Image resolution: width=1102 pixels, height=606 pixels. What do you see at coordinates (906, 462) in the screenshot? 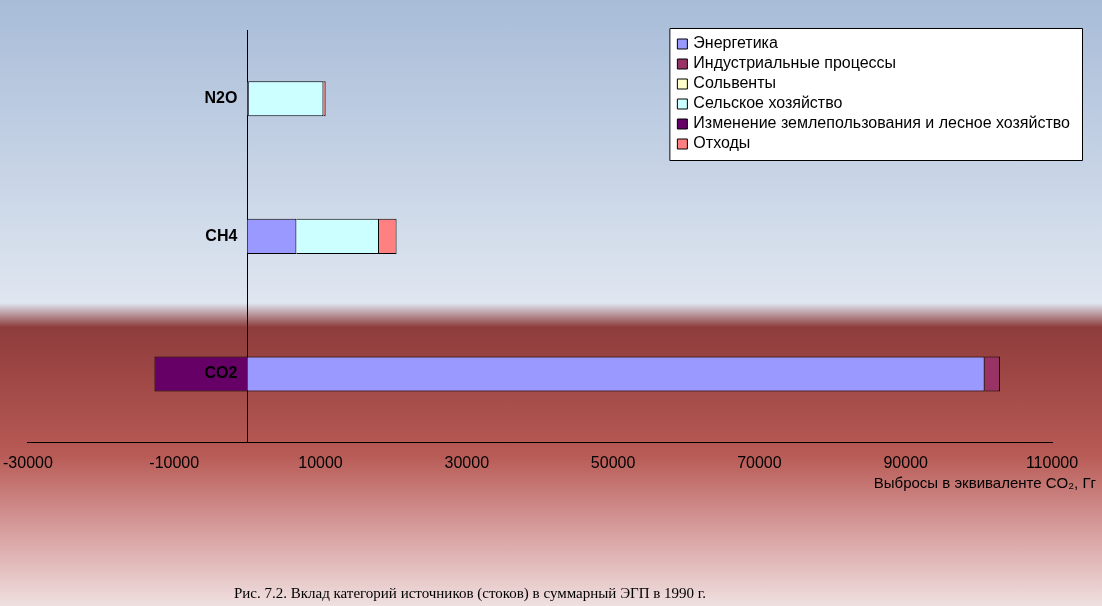
I see `x-tick-label: 90000` at bounding box center [906, 462].